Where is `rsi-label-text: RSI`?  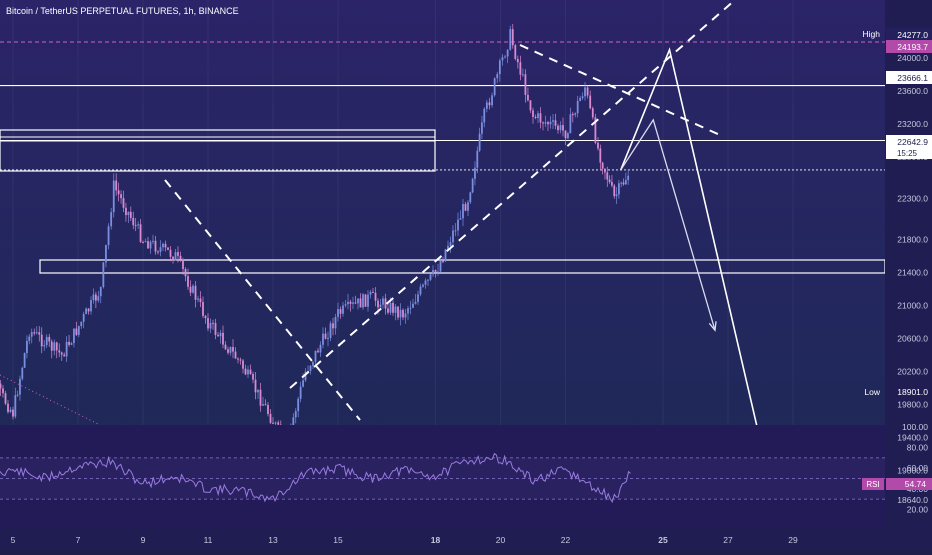 rsi-label-text: RSI is located at coordinates (872, 484).